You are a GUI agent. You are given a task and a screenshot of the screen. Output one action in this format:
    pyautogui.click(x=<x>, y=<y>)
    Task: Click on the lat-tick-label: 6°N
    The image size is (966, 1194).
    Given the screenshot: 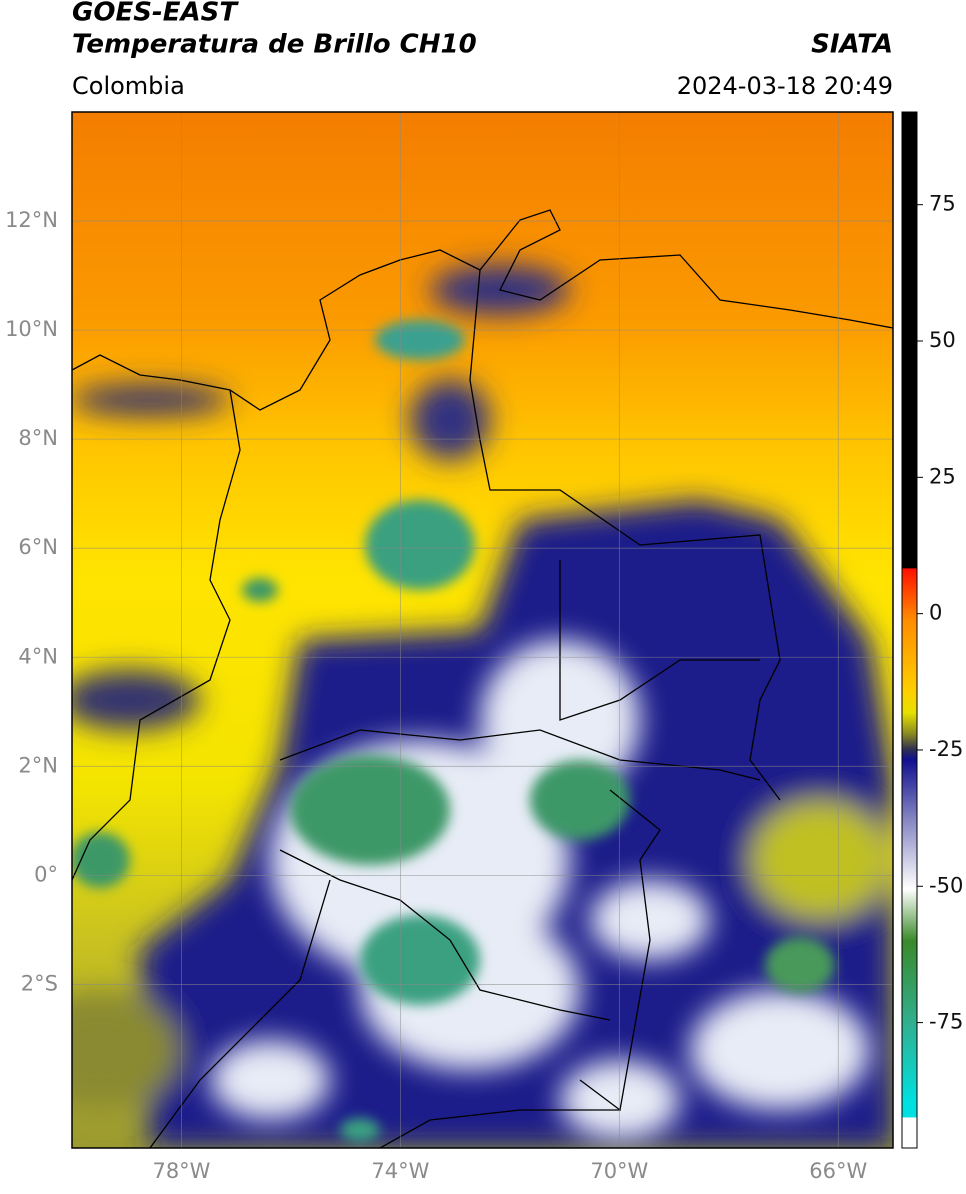 What is the action you would take?
    pyautogui.click(x=38, y=547)
    